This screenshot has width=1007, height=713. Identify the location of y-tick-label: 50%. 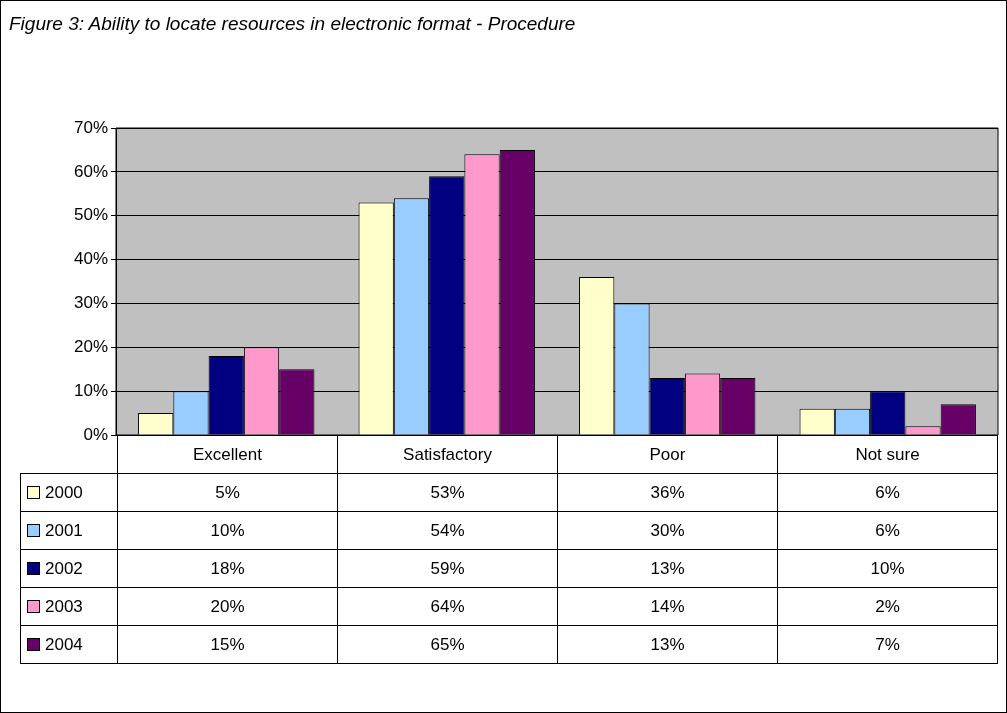
(90, 215).